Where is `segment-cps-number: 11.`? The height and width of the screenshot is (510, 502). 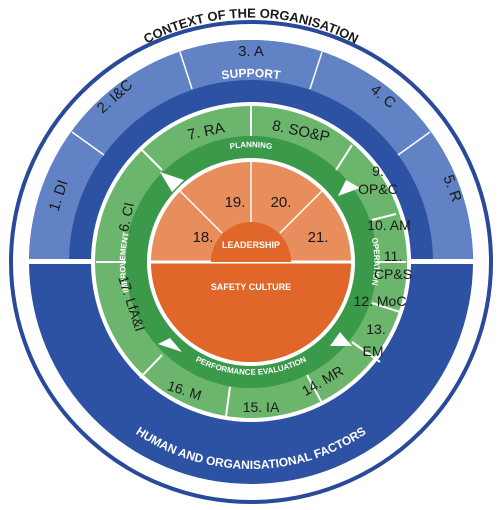 segment-cps-number: 11. is located at coordinates (393, 256).